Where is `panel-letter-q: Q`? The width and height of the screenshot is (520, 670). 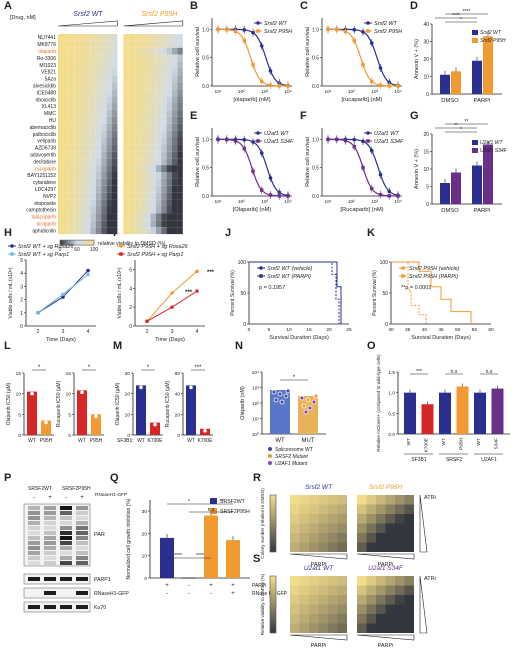
panel-letter-q: Q is located at coordinates (114, 478).